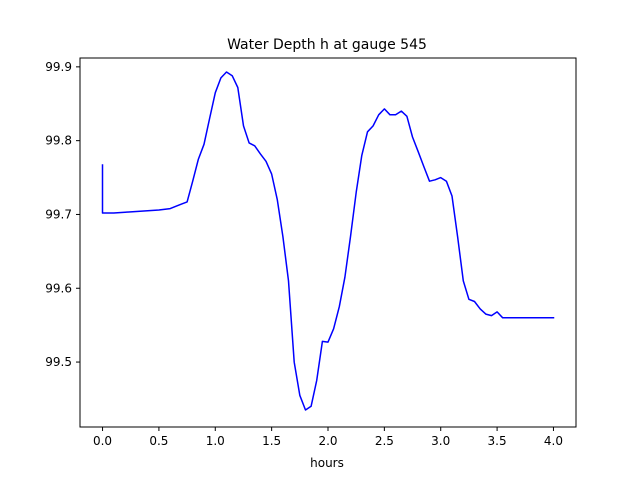  I want to click on x-tick-label: 3.5, so click(497, 441).